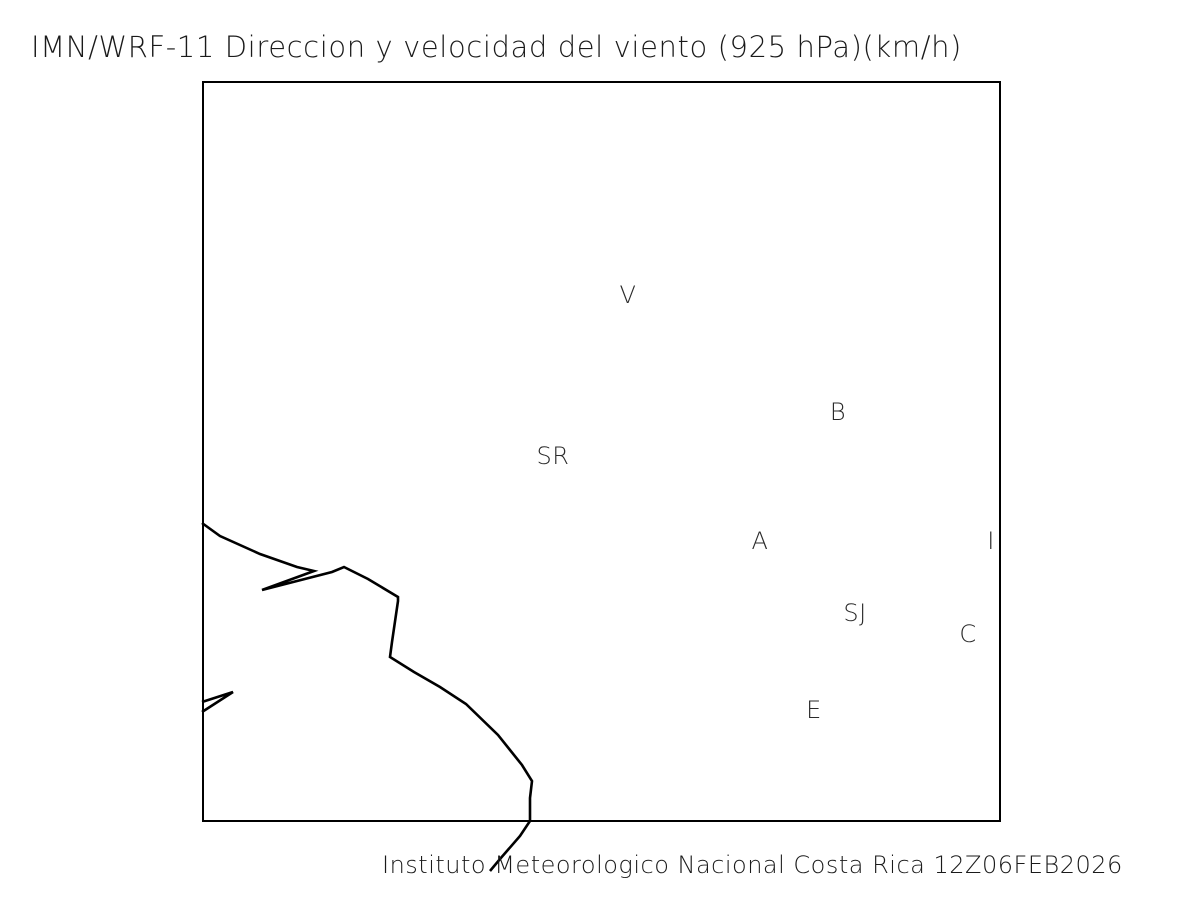 The width and height of the screenshot is (1200, 900). I want to click on station-label-sj: SJ, so click(855, 613).